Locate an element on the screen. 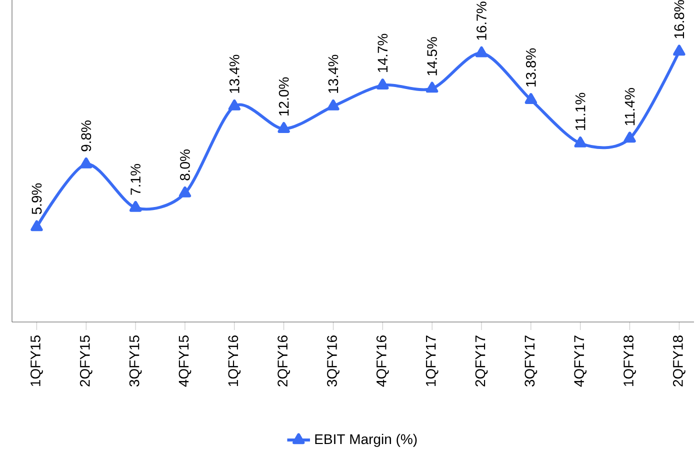 The height and width of the screenshot is (455, 698). data-label: 14.7% is located at coordinates (383, 53).